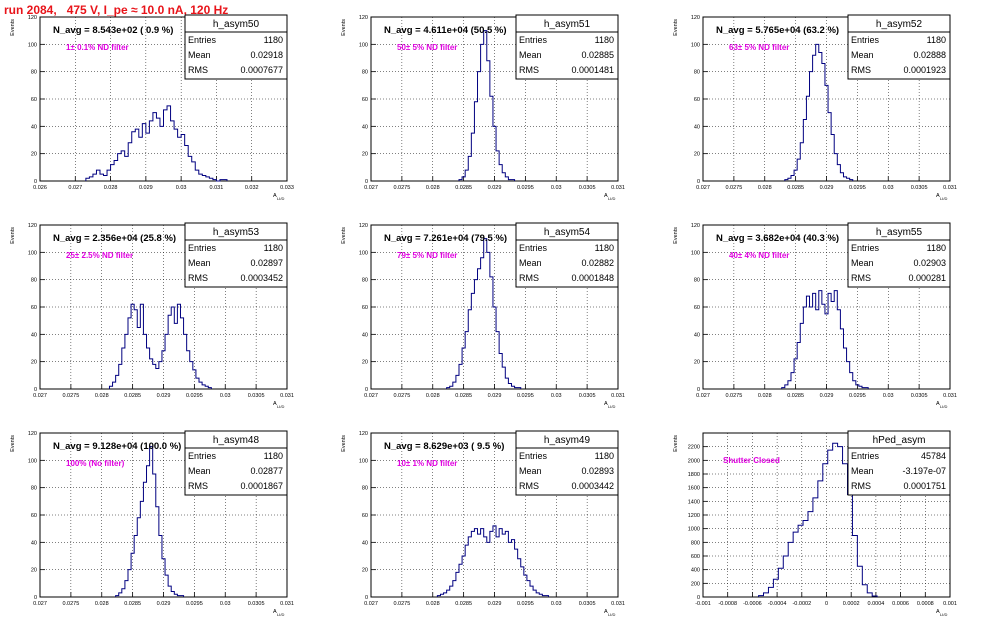 This screenshot has width=996, height=622. Describe the element at coordinates (694, 516) in the screenshot. I see `y-tick-label: 1200` at that location.